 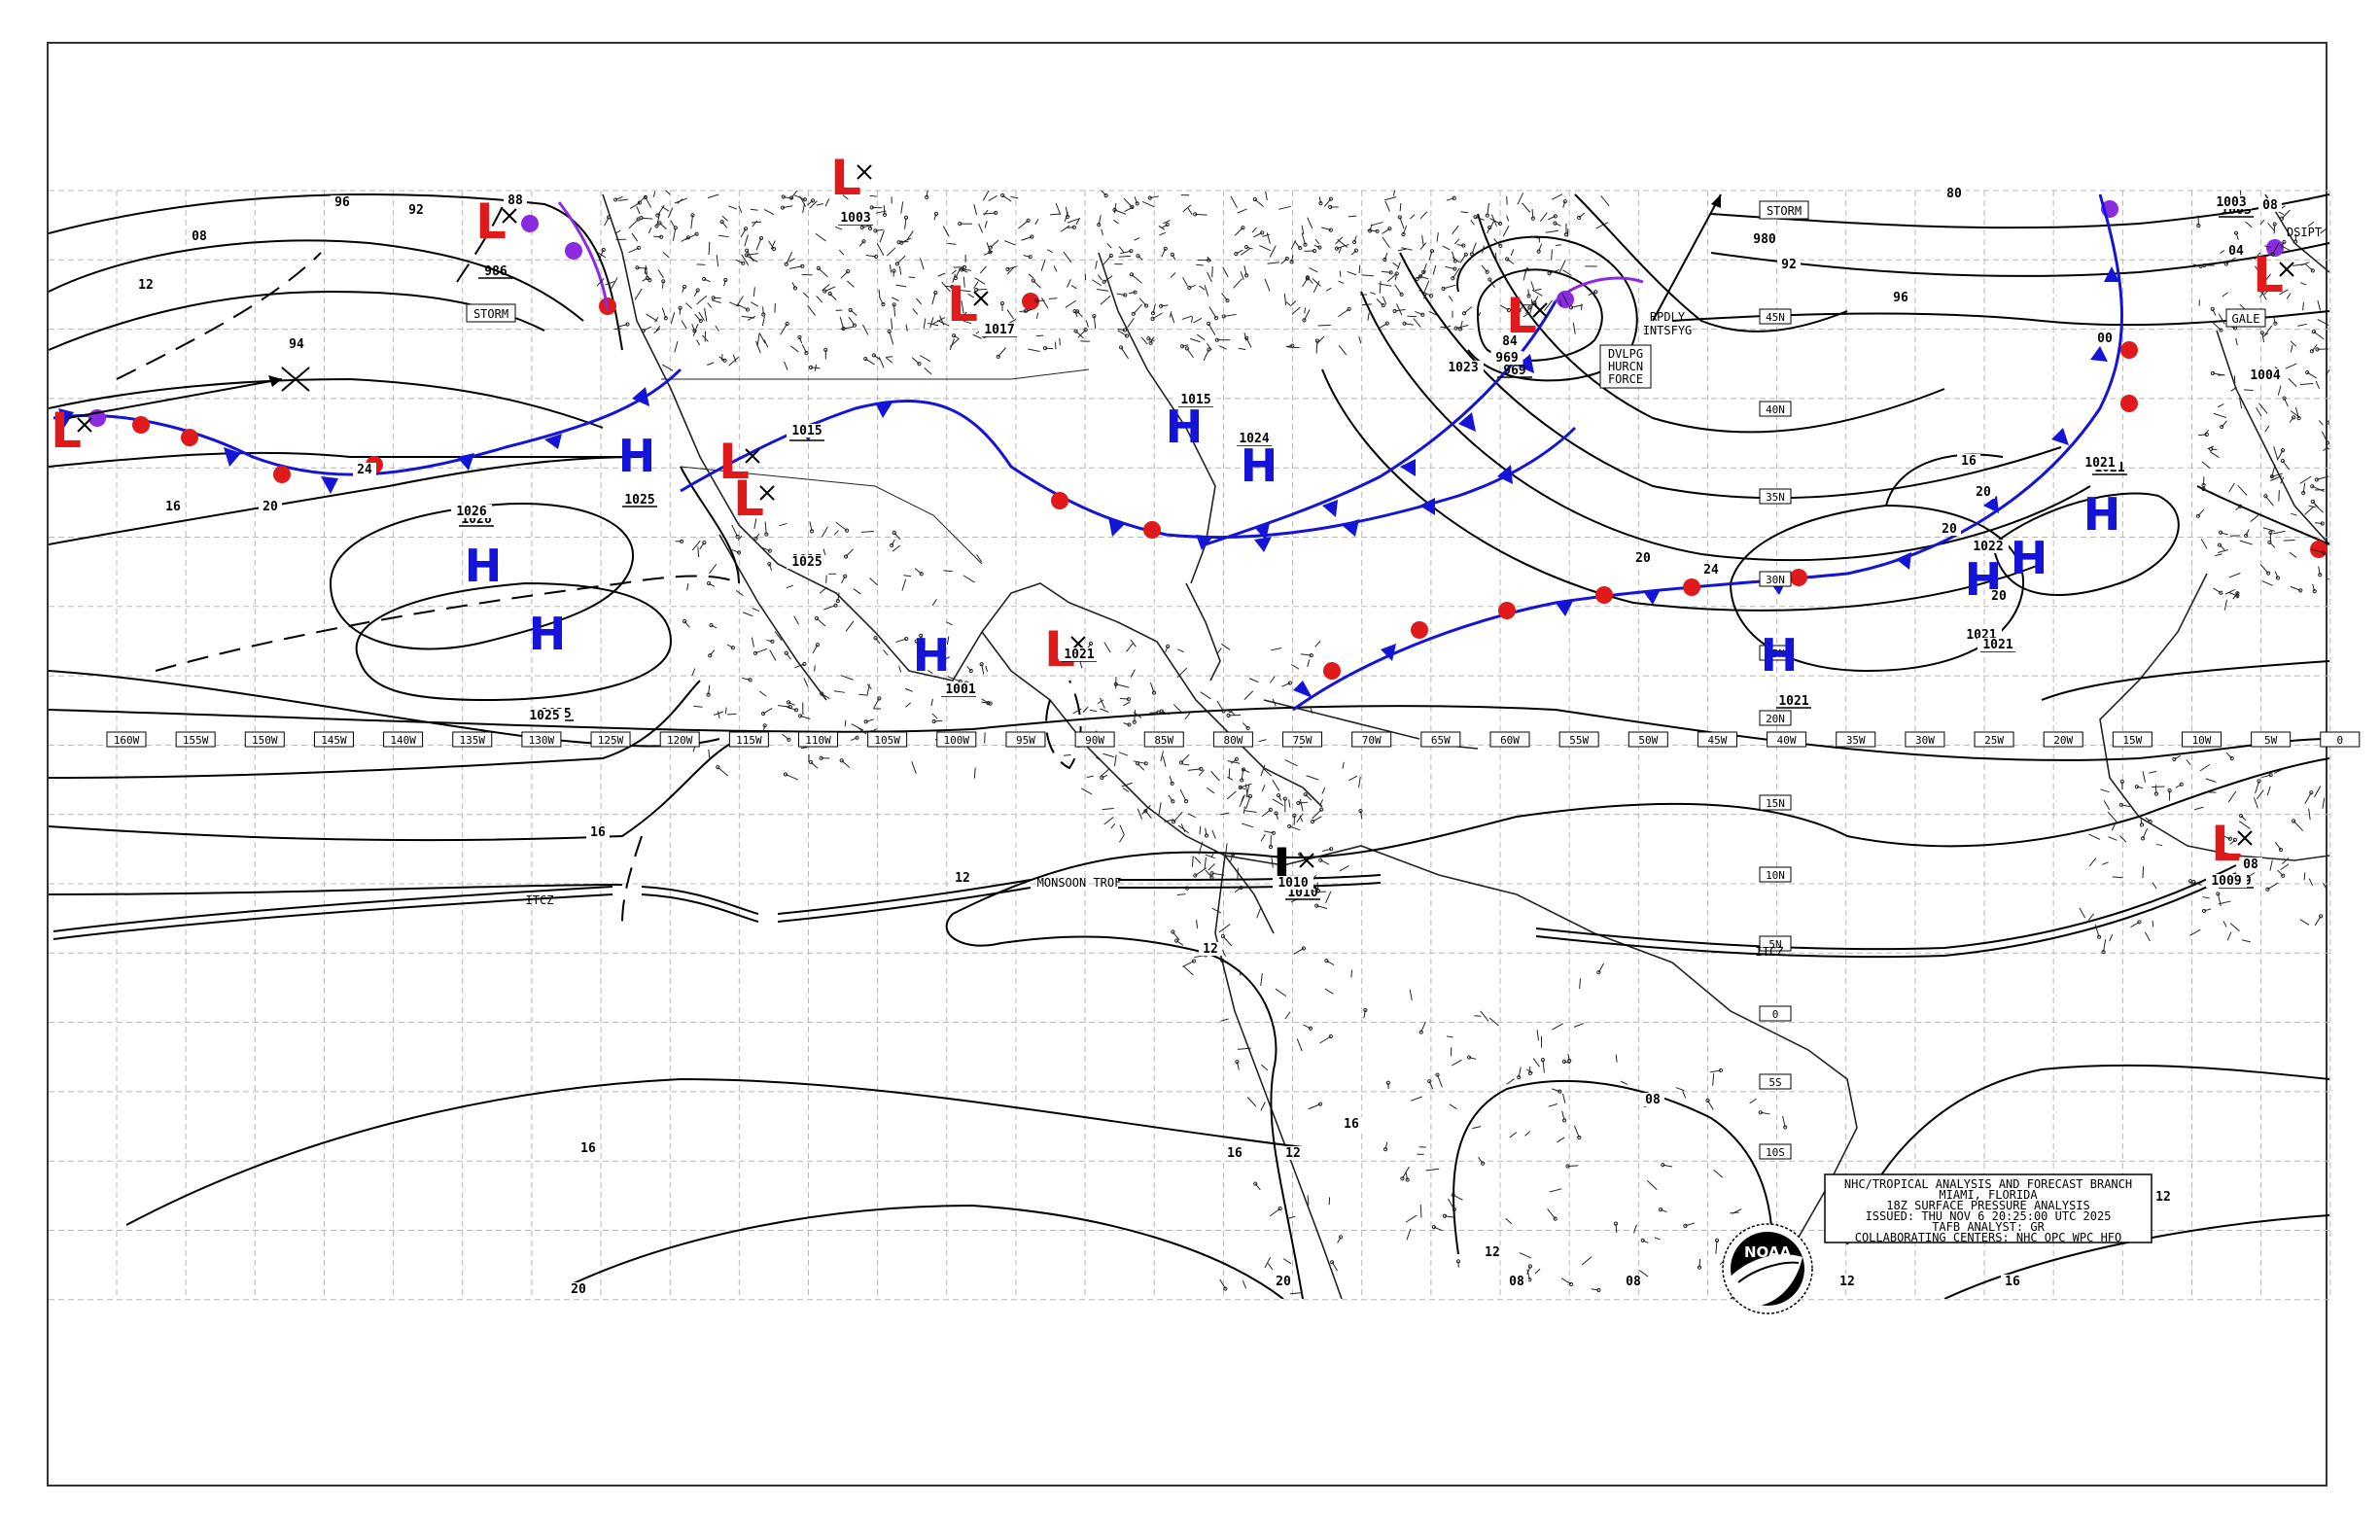 I want to click on gulf-coast, so click(x=1128, y=782).